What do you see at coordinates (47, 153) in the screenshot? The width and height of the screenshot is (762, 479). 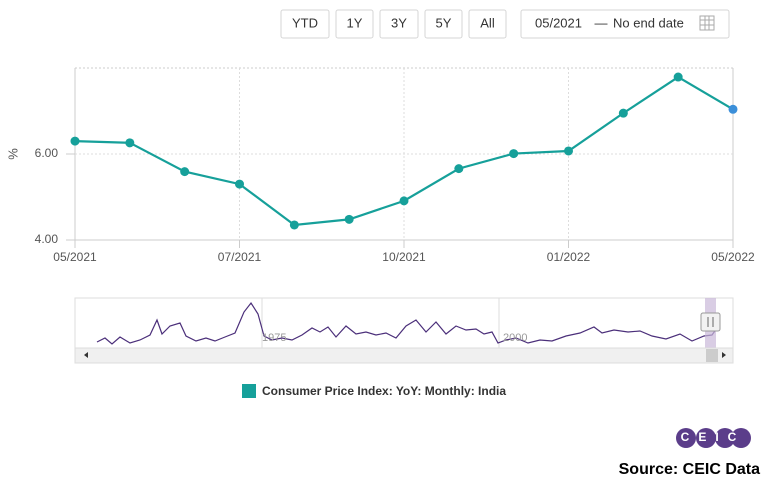 I see `y-tick-label: 6.00` at bounding box center [47, 153].